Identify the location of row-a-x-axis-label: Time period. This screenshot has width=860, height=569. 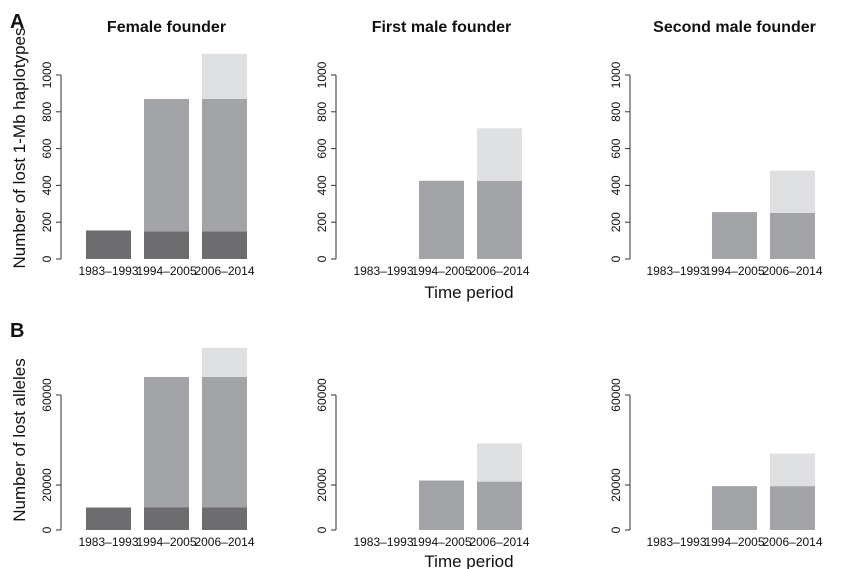
(468, 292).